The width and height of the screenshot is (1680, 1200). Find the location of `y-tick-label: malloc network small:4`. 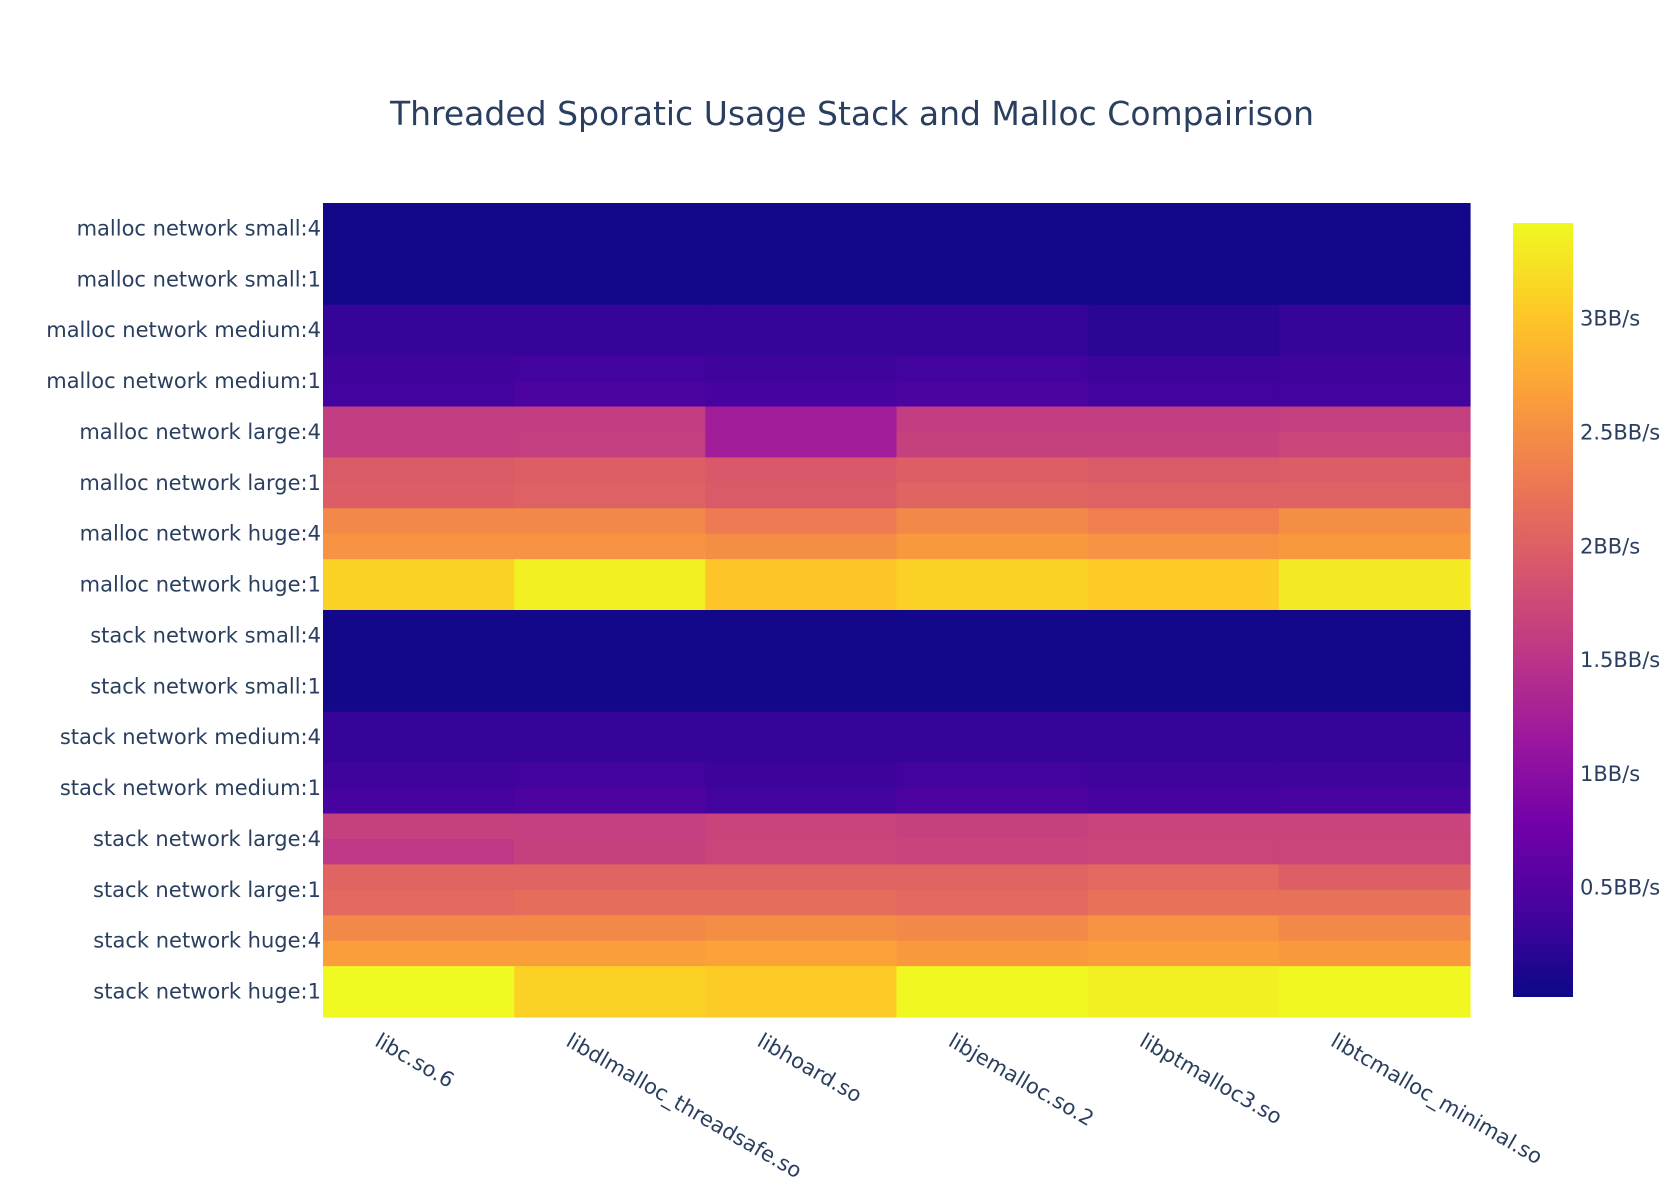

y-tick-label: malloc network small:4 is located at coordinates (199, 228).